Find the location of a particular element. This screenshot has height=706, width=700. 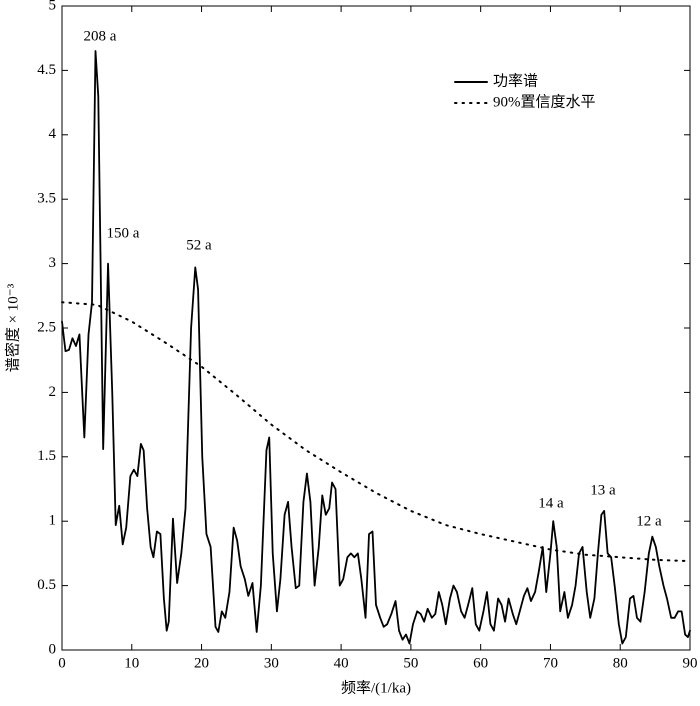

x-tick-label: 0 is located at coordinates (62, 663).